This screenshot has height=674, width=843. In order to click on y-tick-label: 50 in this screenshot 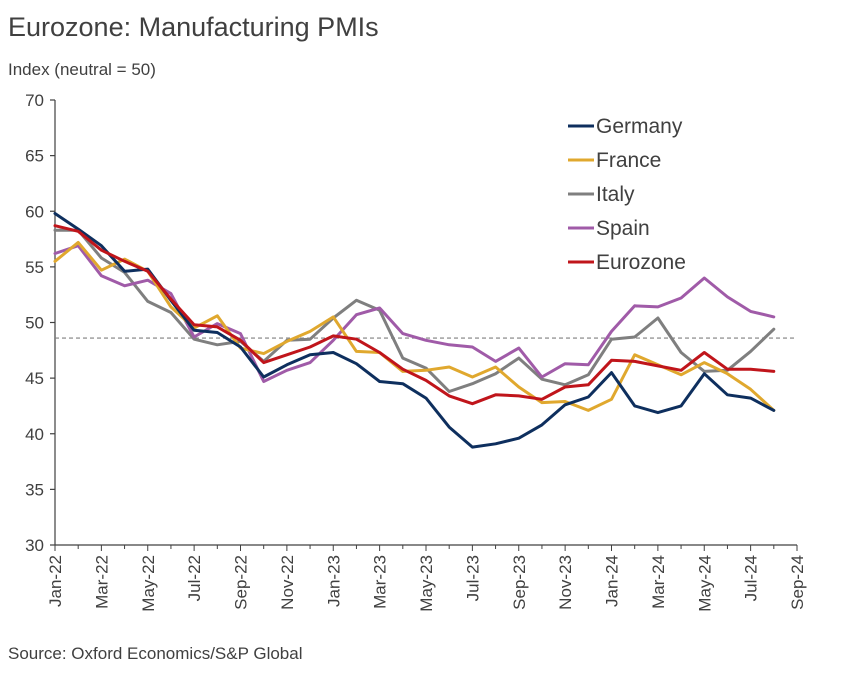, I will do `click(34, 323)`.